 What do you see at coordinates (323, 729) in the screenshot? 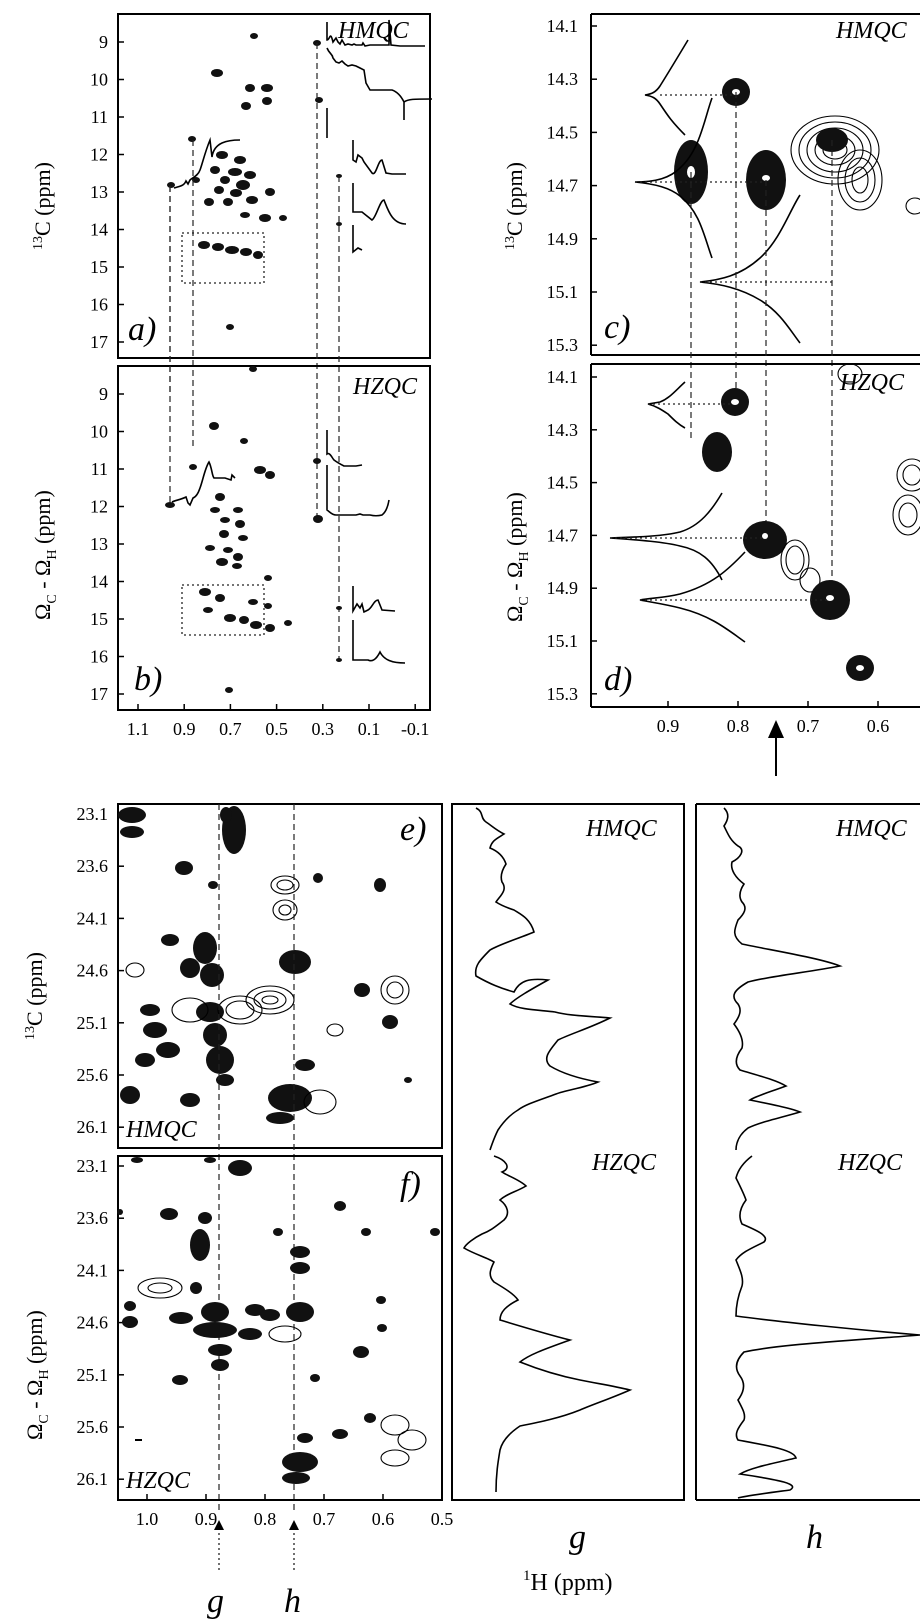
I see `x-tick-label: 0.3` at bounding box center [323, 729].